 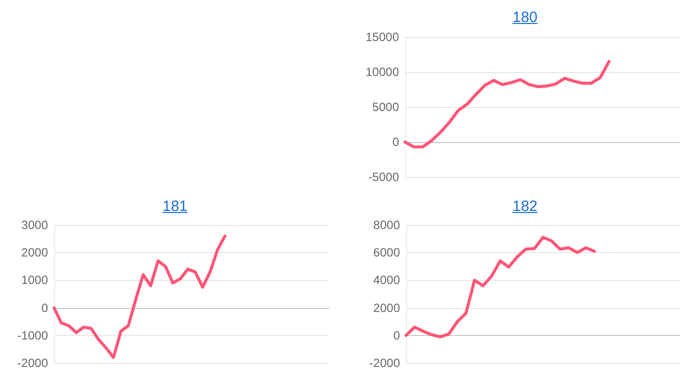 I want to click on chart-title: 181, so click(x=175, y=206).